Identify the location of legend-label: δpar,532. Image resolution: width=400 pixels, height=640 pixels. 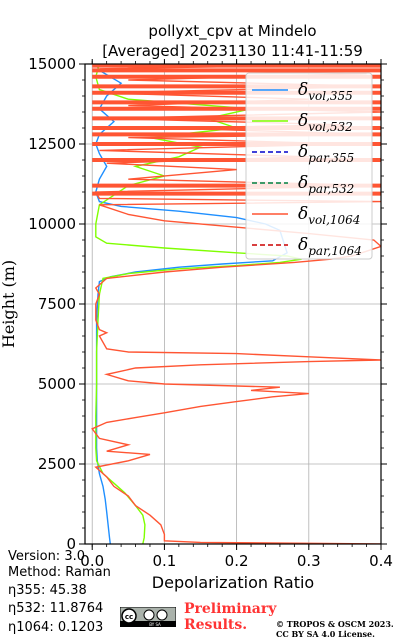
(326, 184).